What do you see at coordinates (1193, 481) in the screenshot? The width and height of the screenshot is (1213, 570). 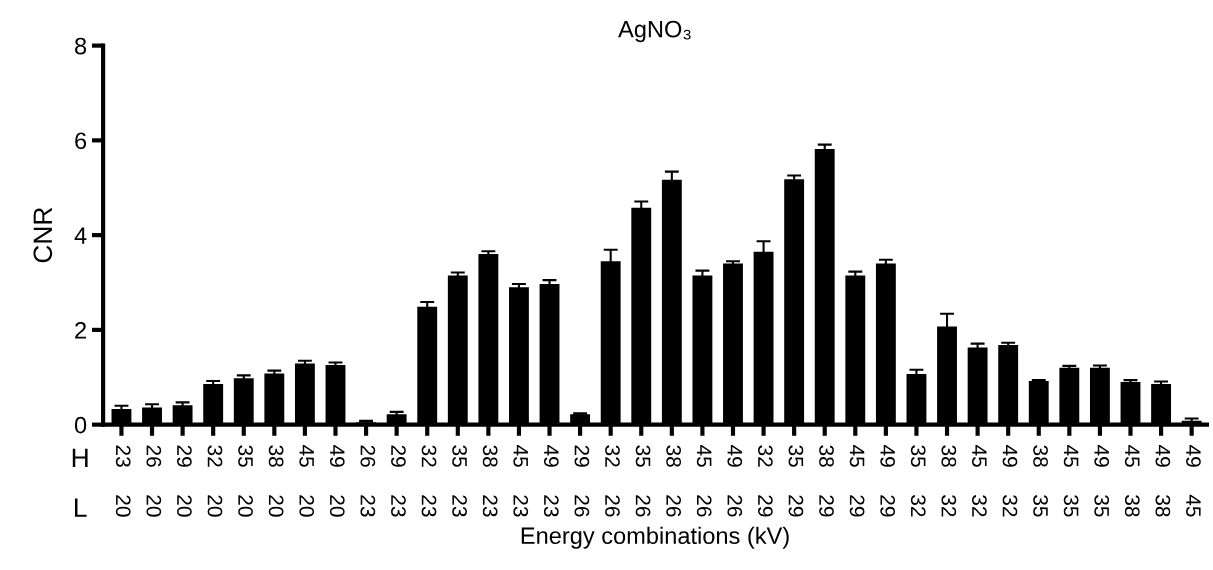 I see `category-label: 49 45` at bounding box center [1193, 481].